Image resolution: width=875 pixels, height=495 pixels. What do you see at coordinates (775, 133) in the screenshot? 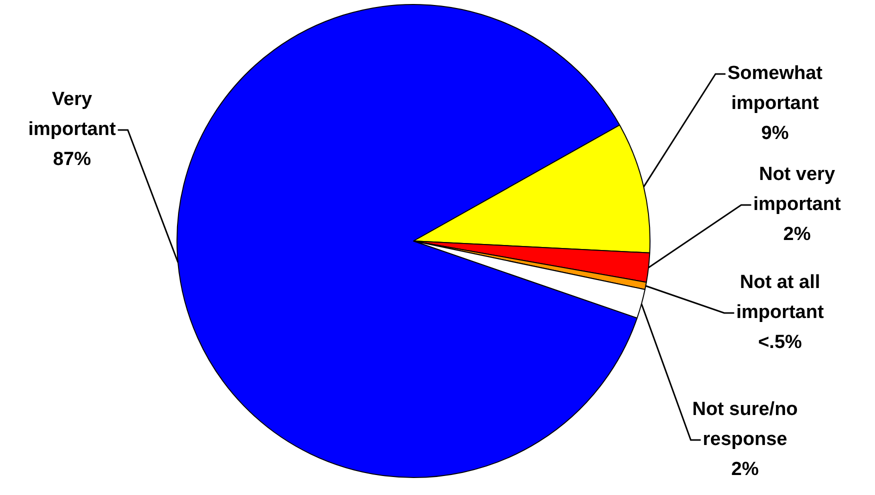
I see `data-label: 9%` at bounding box center [775, 133].